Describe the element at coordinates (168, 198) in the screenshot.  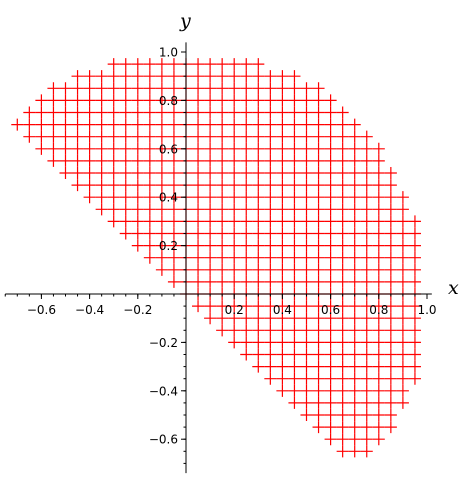
I see `y-tick-label: 0.4` at that location.